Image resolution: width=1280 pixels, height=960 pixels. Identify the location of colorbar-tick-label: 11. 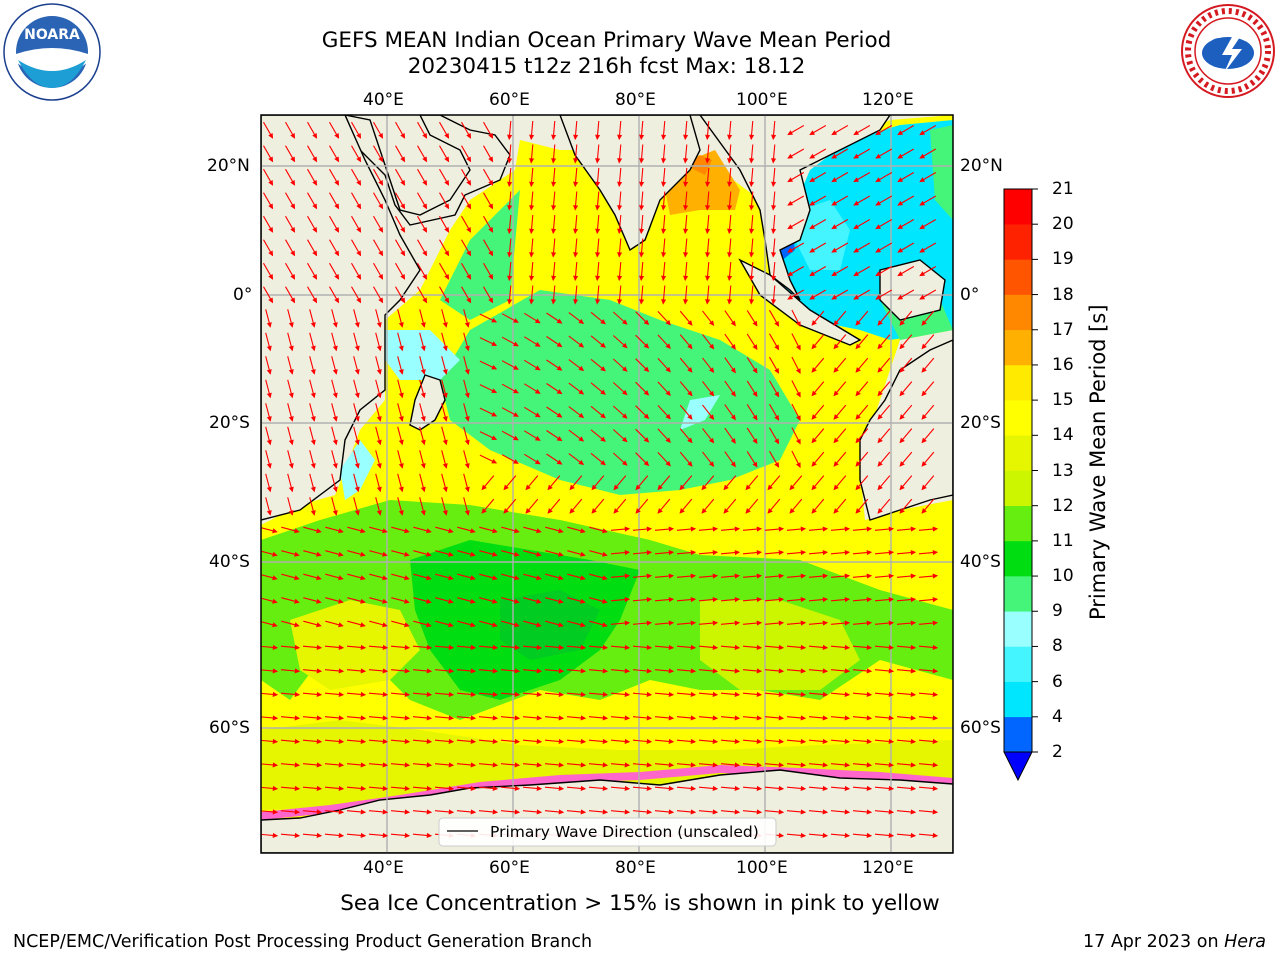
(1063, 540).